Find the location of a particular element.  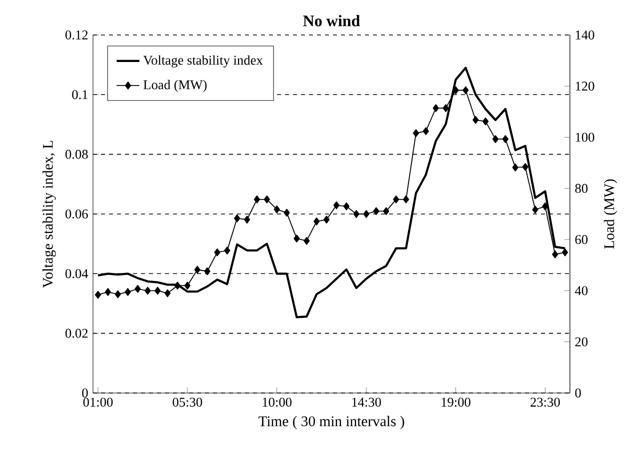

y2-tick-label: 140 is located at coordinates (585, 35).